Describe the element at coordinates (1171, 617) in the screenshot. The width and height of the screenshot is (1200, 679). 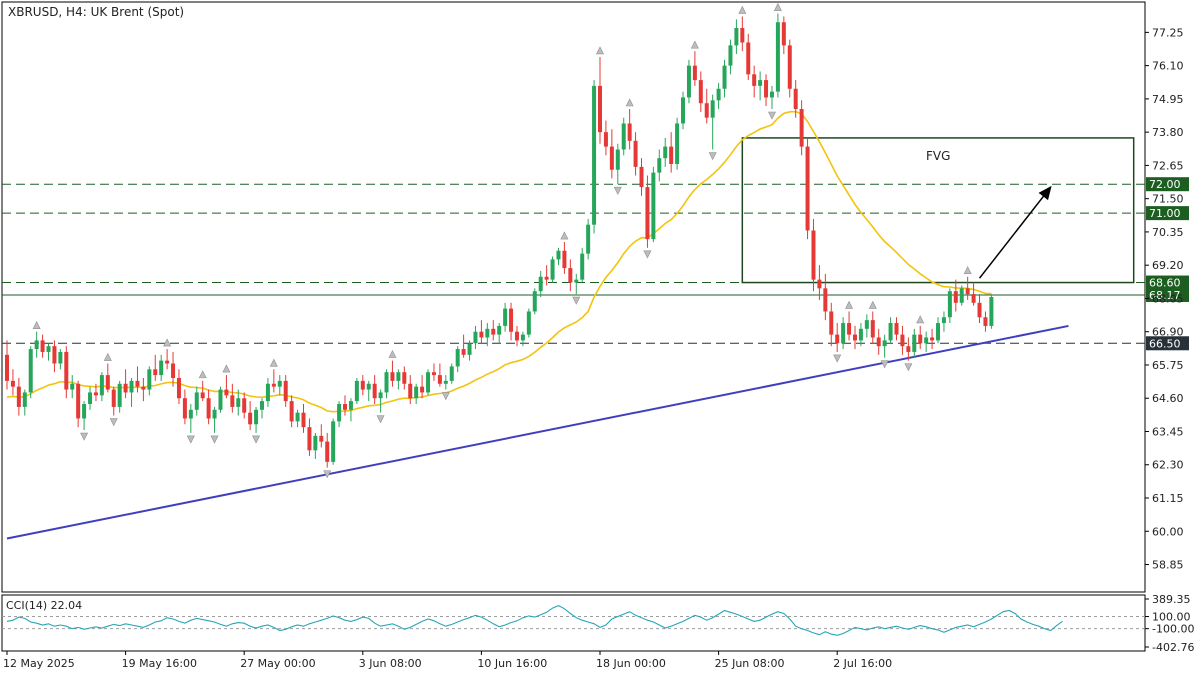
I see `cci-tick-label: 100.00` at that location.